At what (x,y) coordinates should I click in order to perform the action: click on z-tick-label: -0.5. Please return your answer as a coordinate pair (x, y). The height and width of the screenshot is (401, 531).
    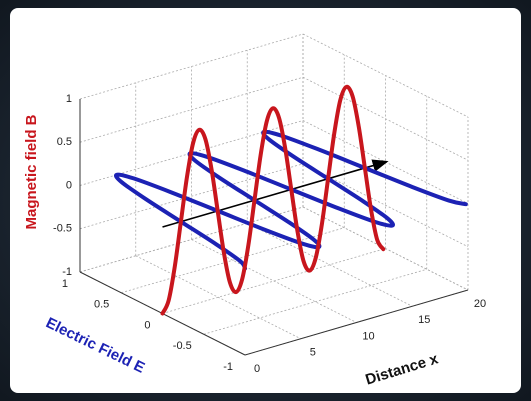
    Looking at the image, I should click on (62, 229).